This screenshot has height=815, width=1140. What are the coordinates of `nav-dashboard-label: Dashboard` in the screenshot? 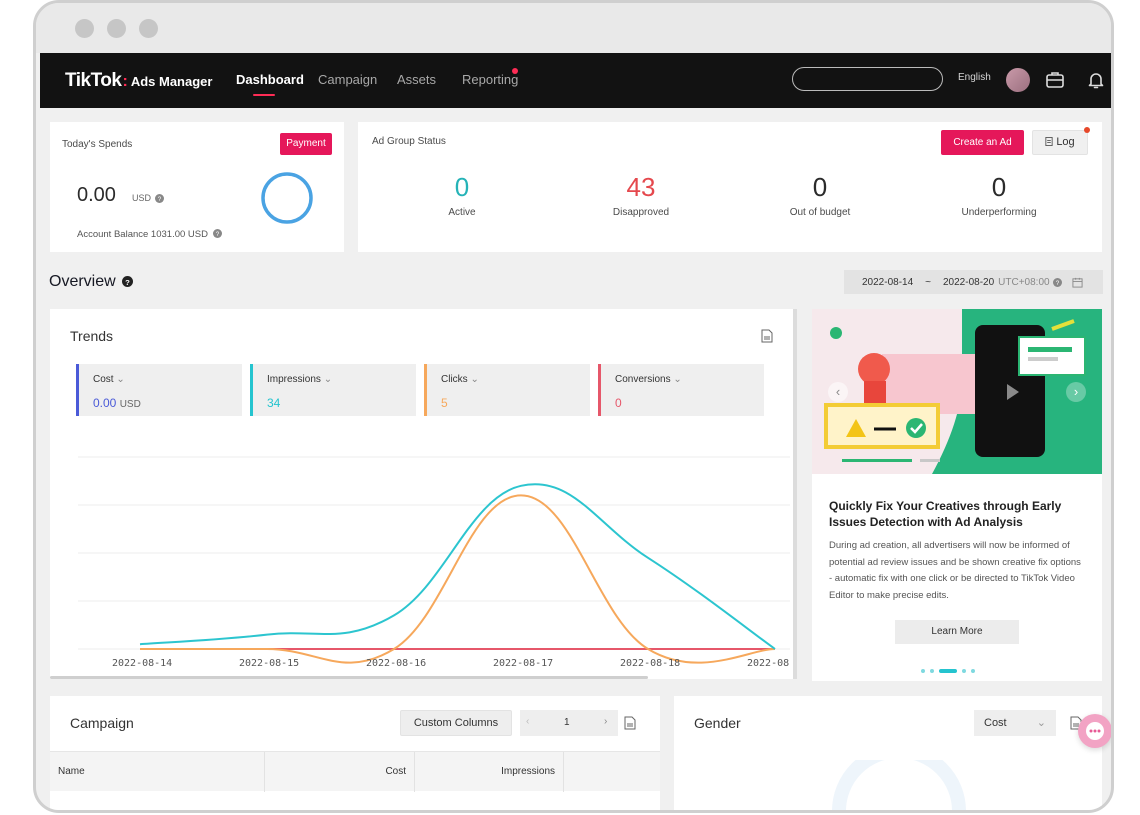 It's located at (270, 79).